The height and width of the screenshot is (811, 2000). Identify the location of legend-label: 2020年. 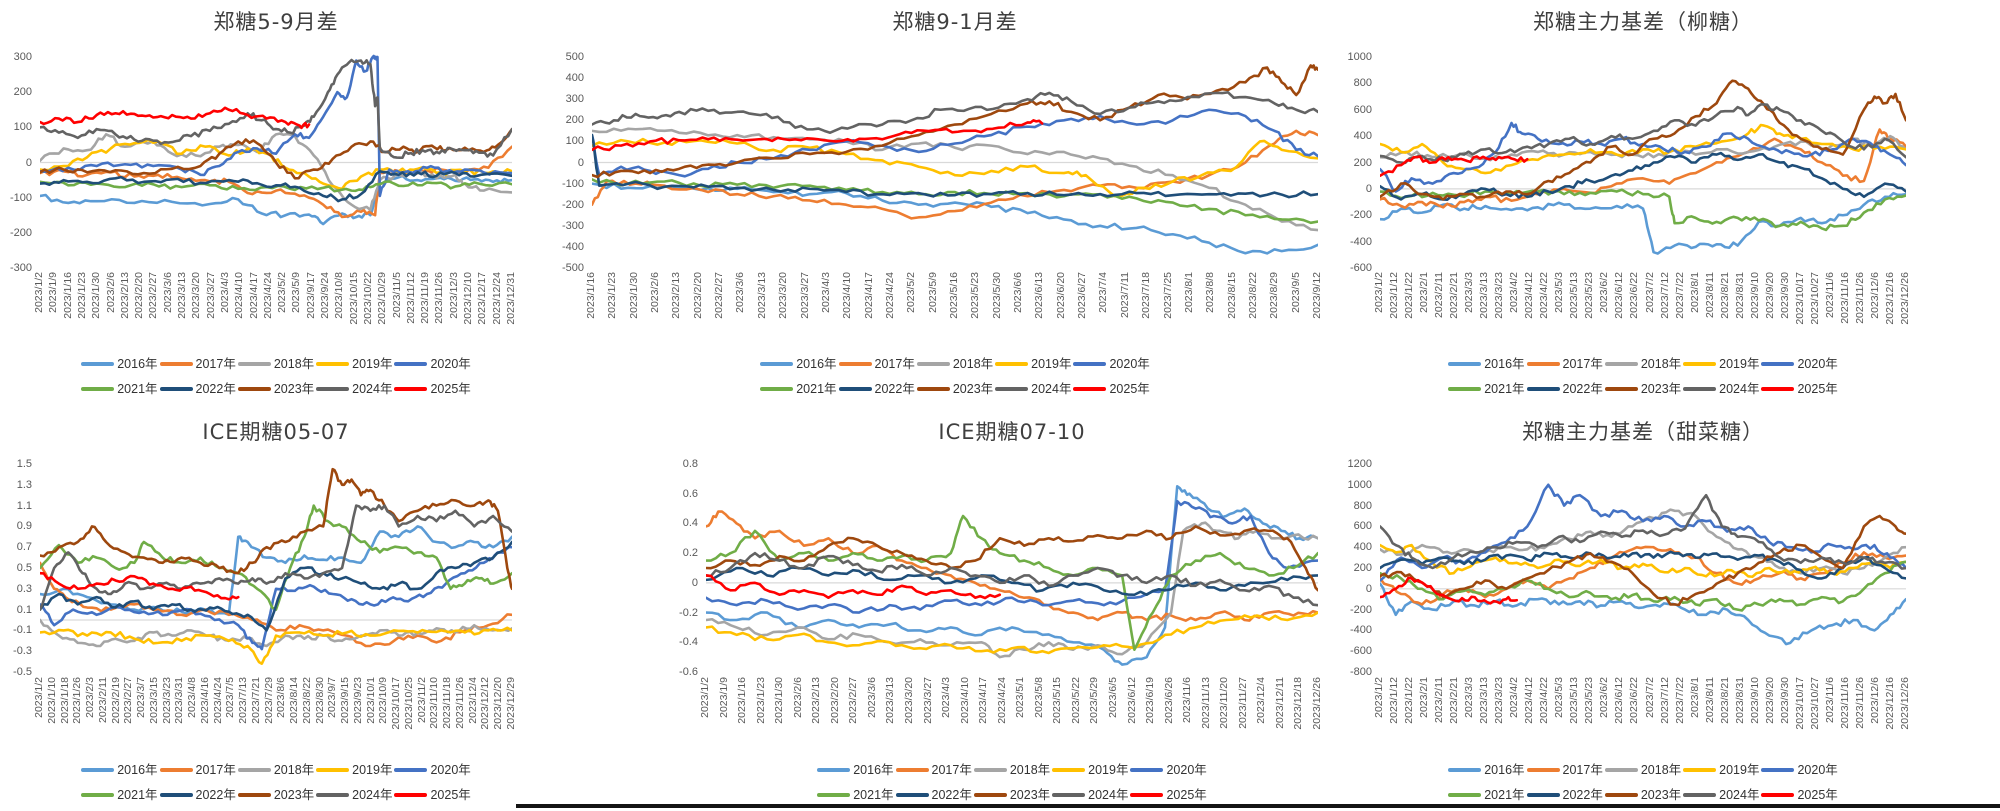
(1186, 770).